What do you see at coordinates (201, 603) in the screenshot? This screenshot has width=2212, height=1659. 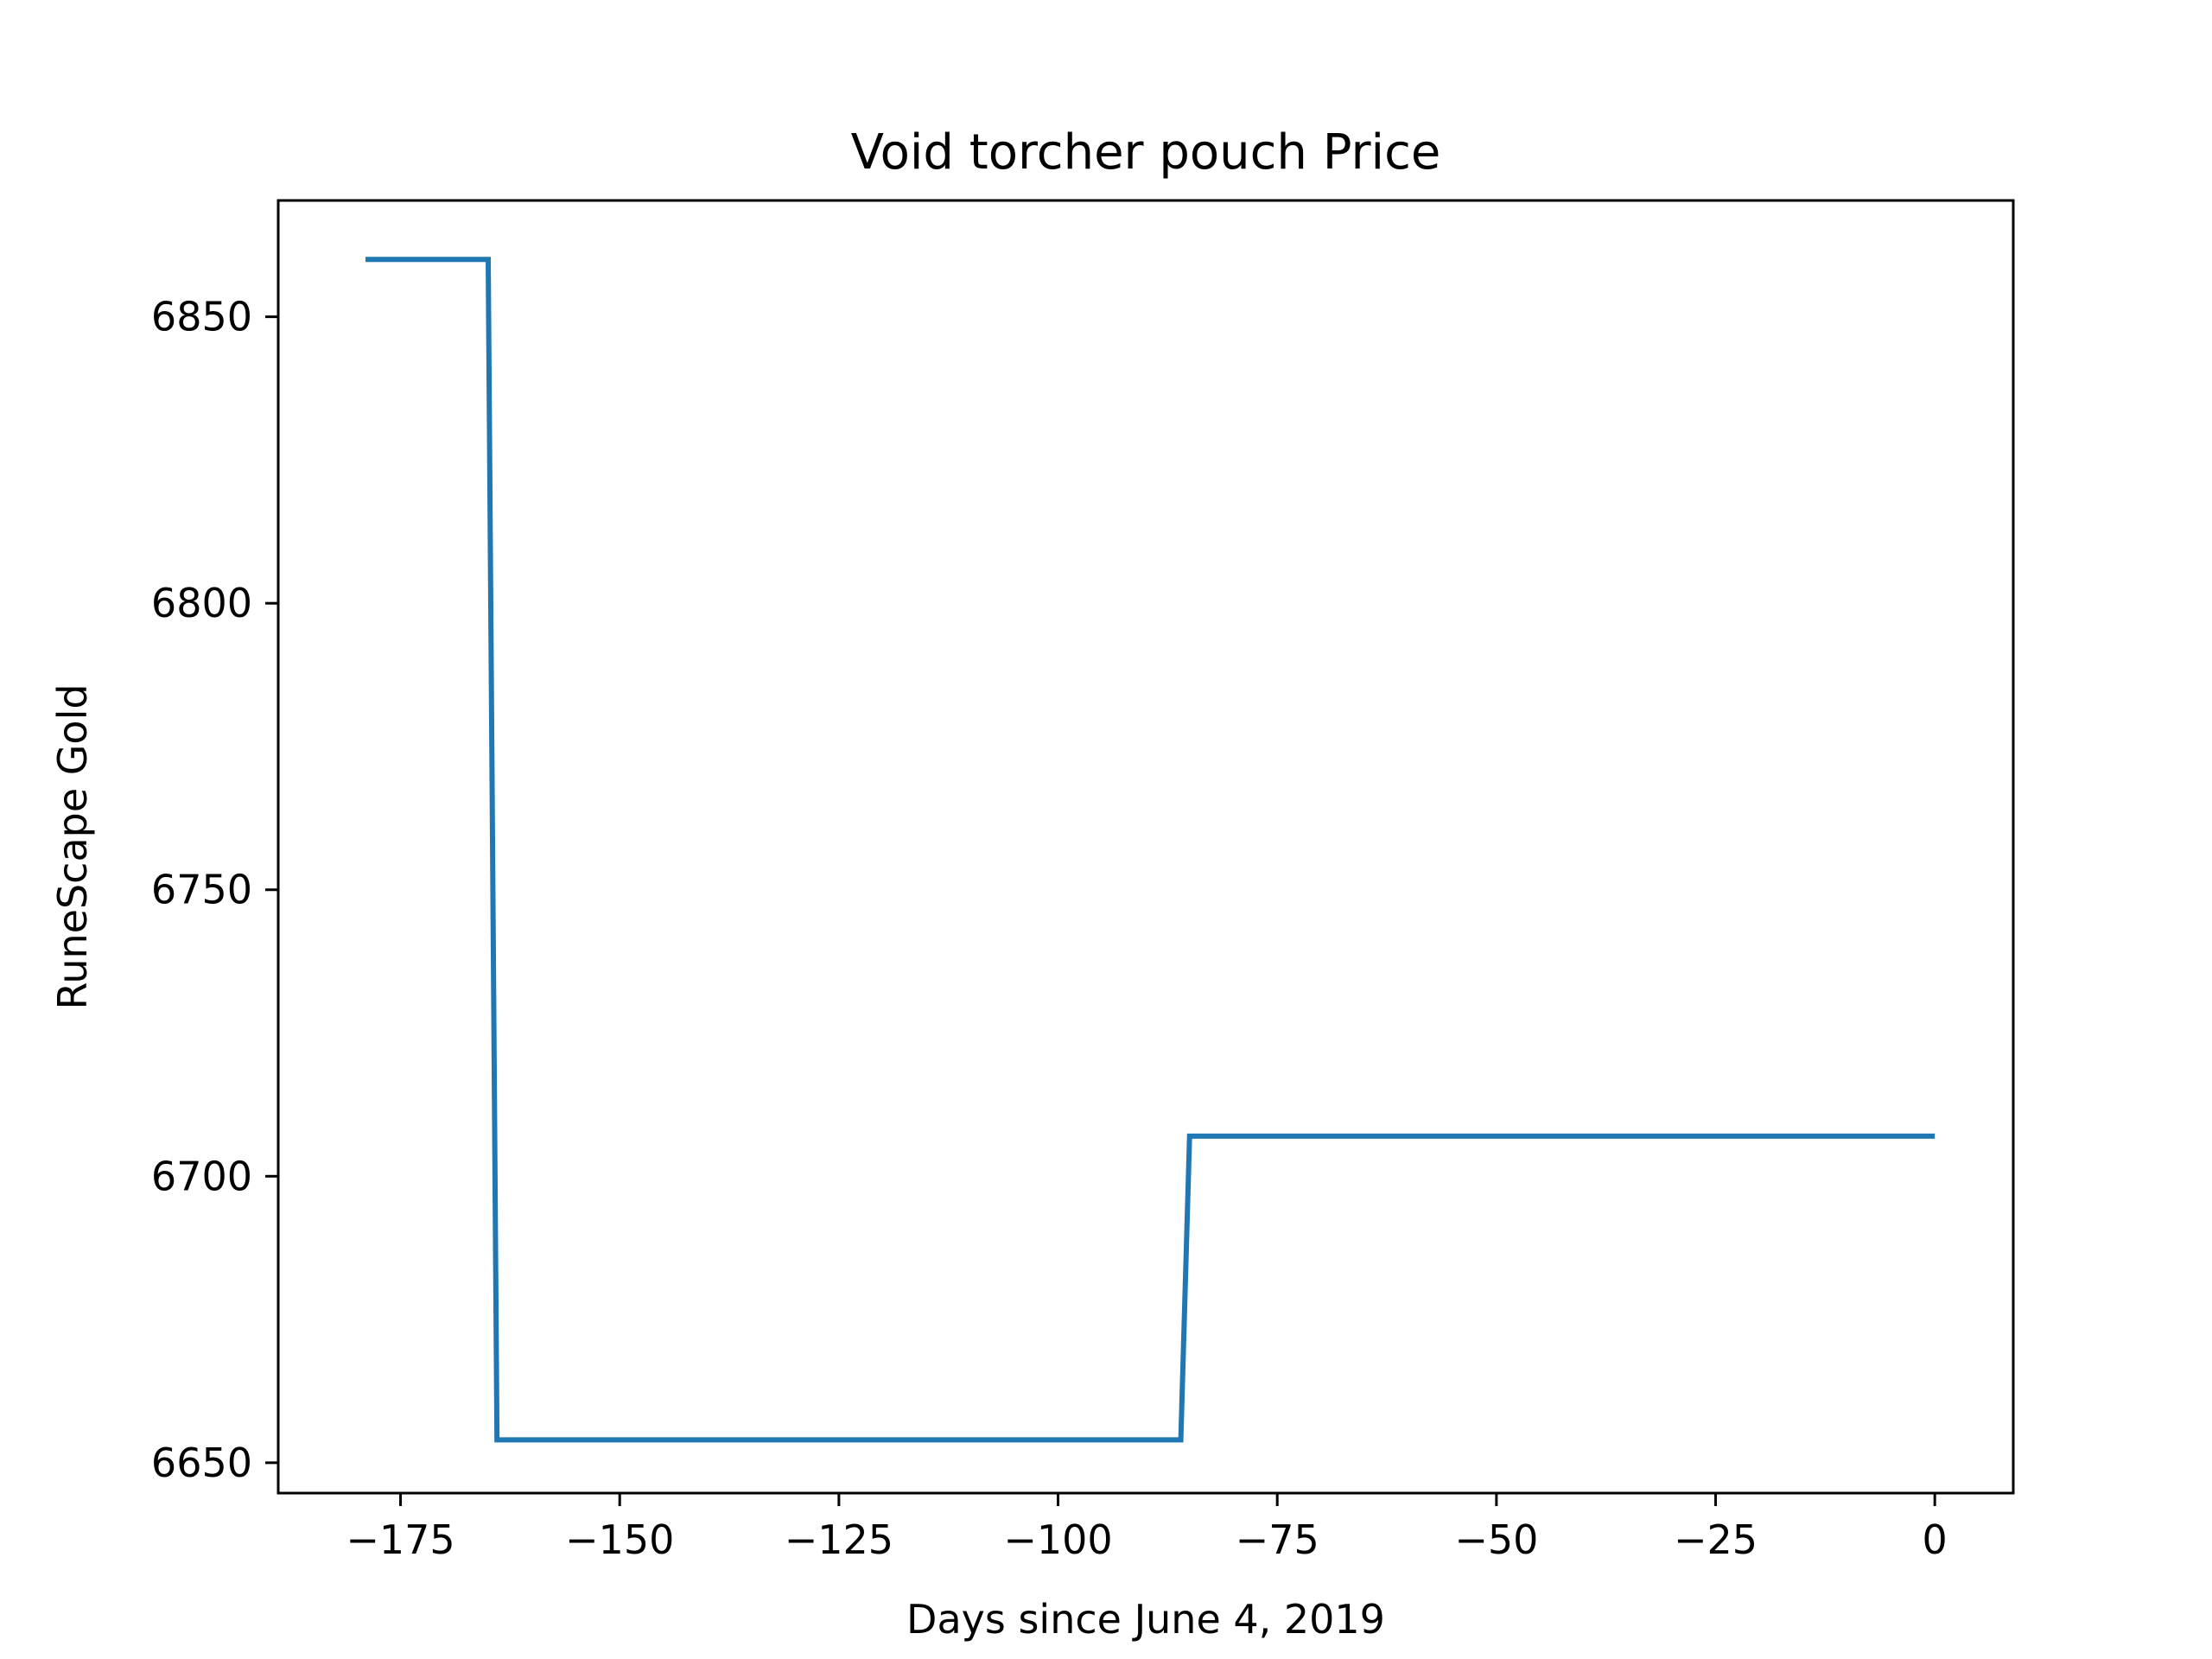 I see `y-tick-label: 6800` at bounding box center [201, 603].